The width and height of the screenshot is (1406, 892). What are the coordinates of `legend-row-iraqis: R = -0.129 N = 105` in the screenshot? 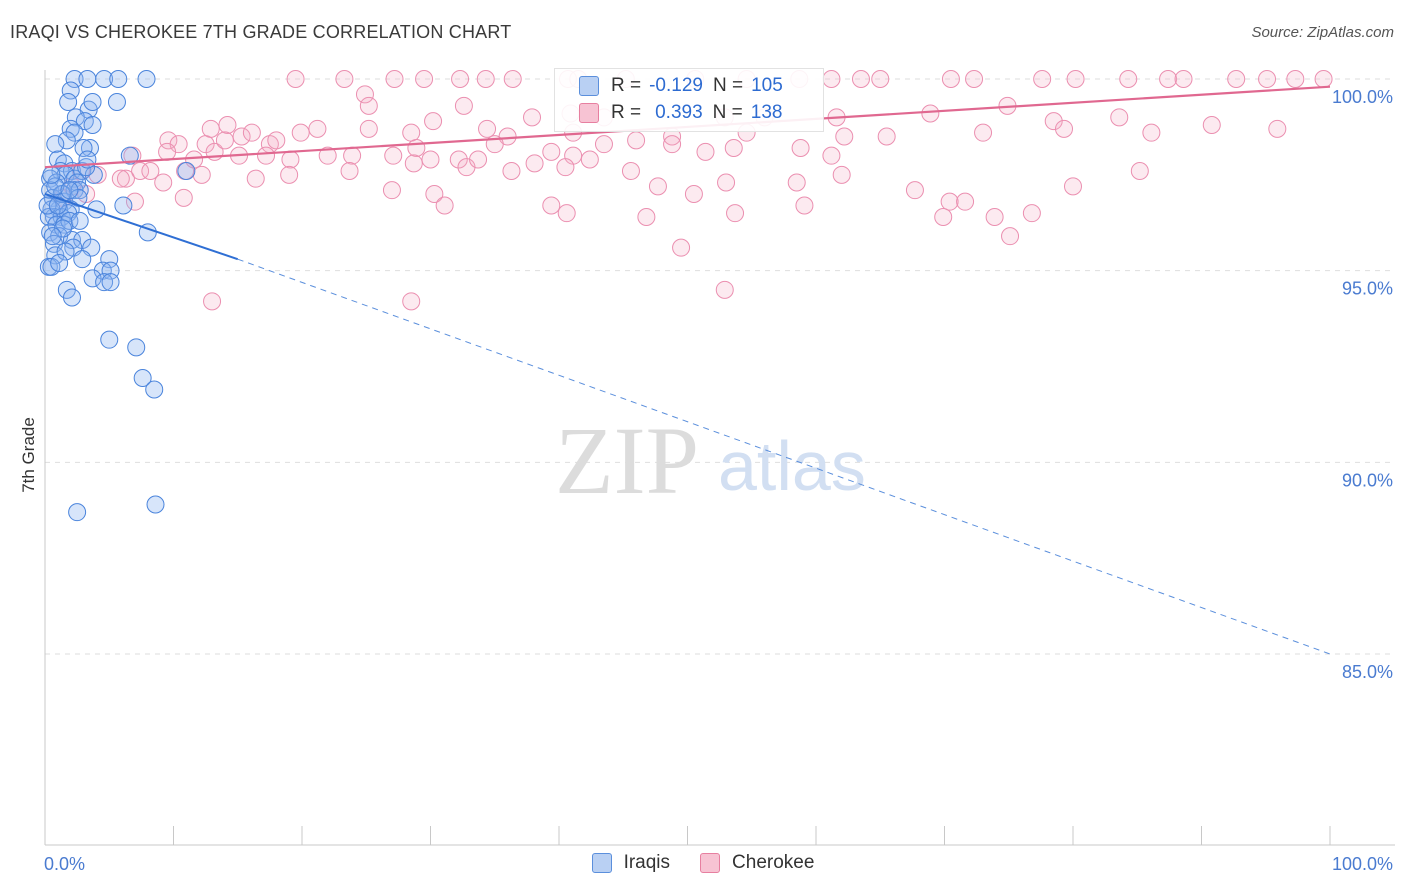 It's located at (686, 86).